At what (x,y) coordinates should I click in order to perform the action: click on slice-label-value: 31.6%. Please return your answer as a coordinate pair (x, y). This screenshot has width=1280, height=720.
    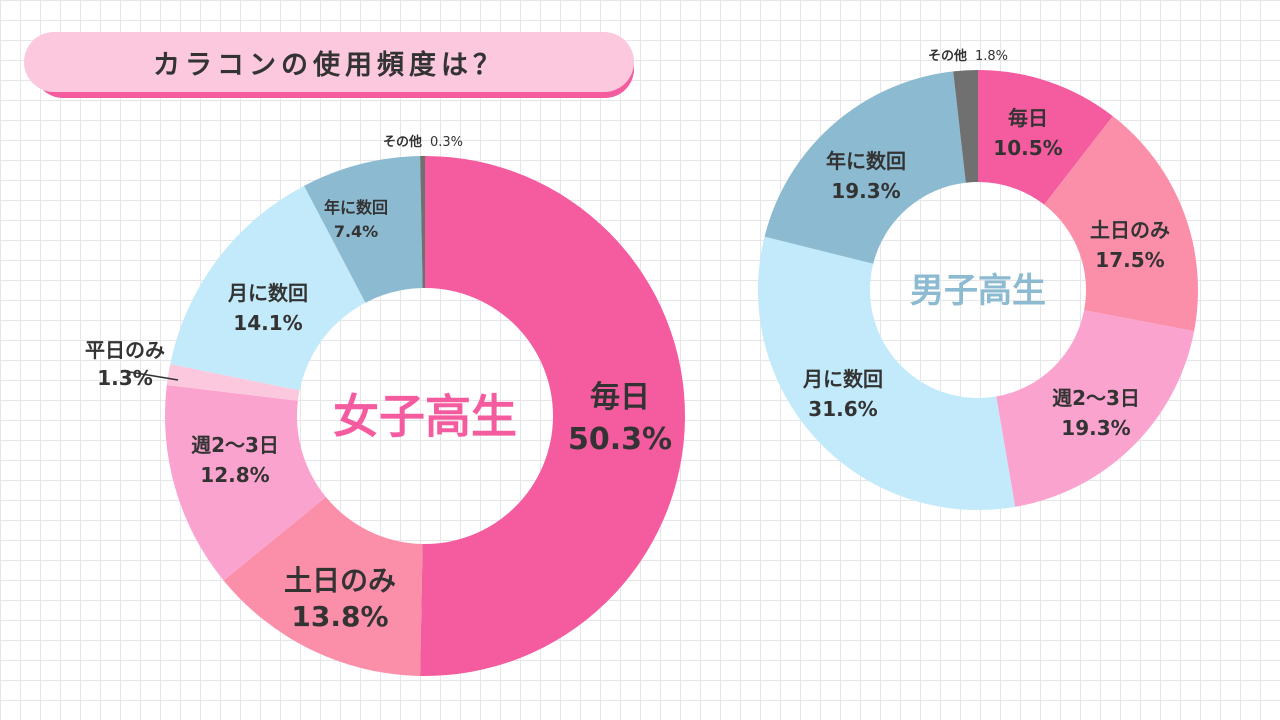
    Looking at the image, I should click on (842, 409).